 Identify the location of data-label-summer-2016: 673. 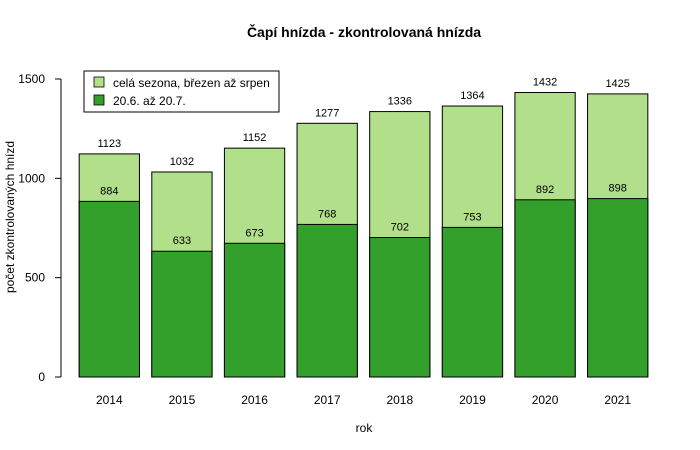
(254, 233).